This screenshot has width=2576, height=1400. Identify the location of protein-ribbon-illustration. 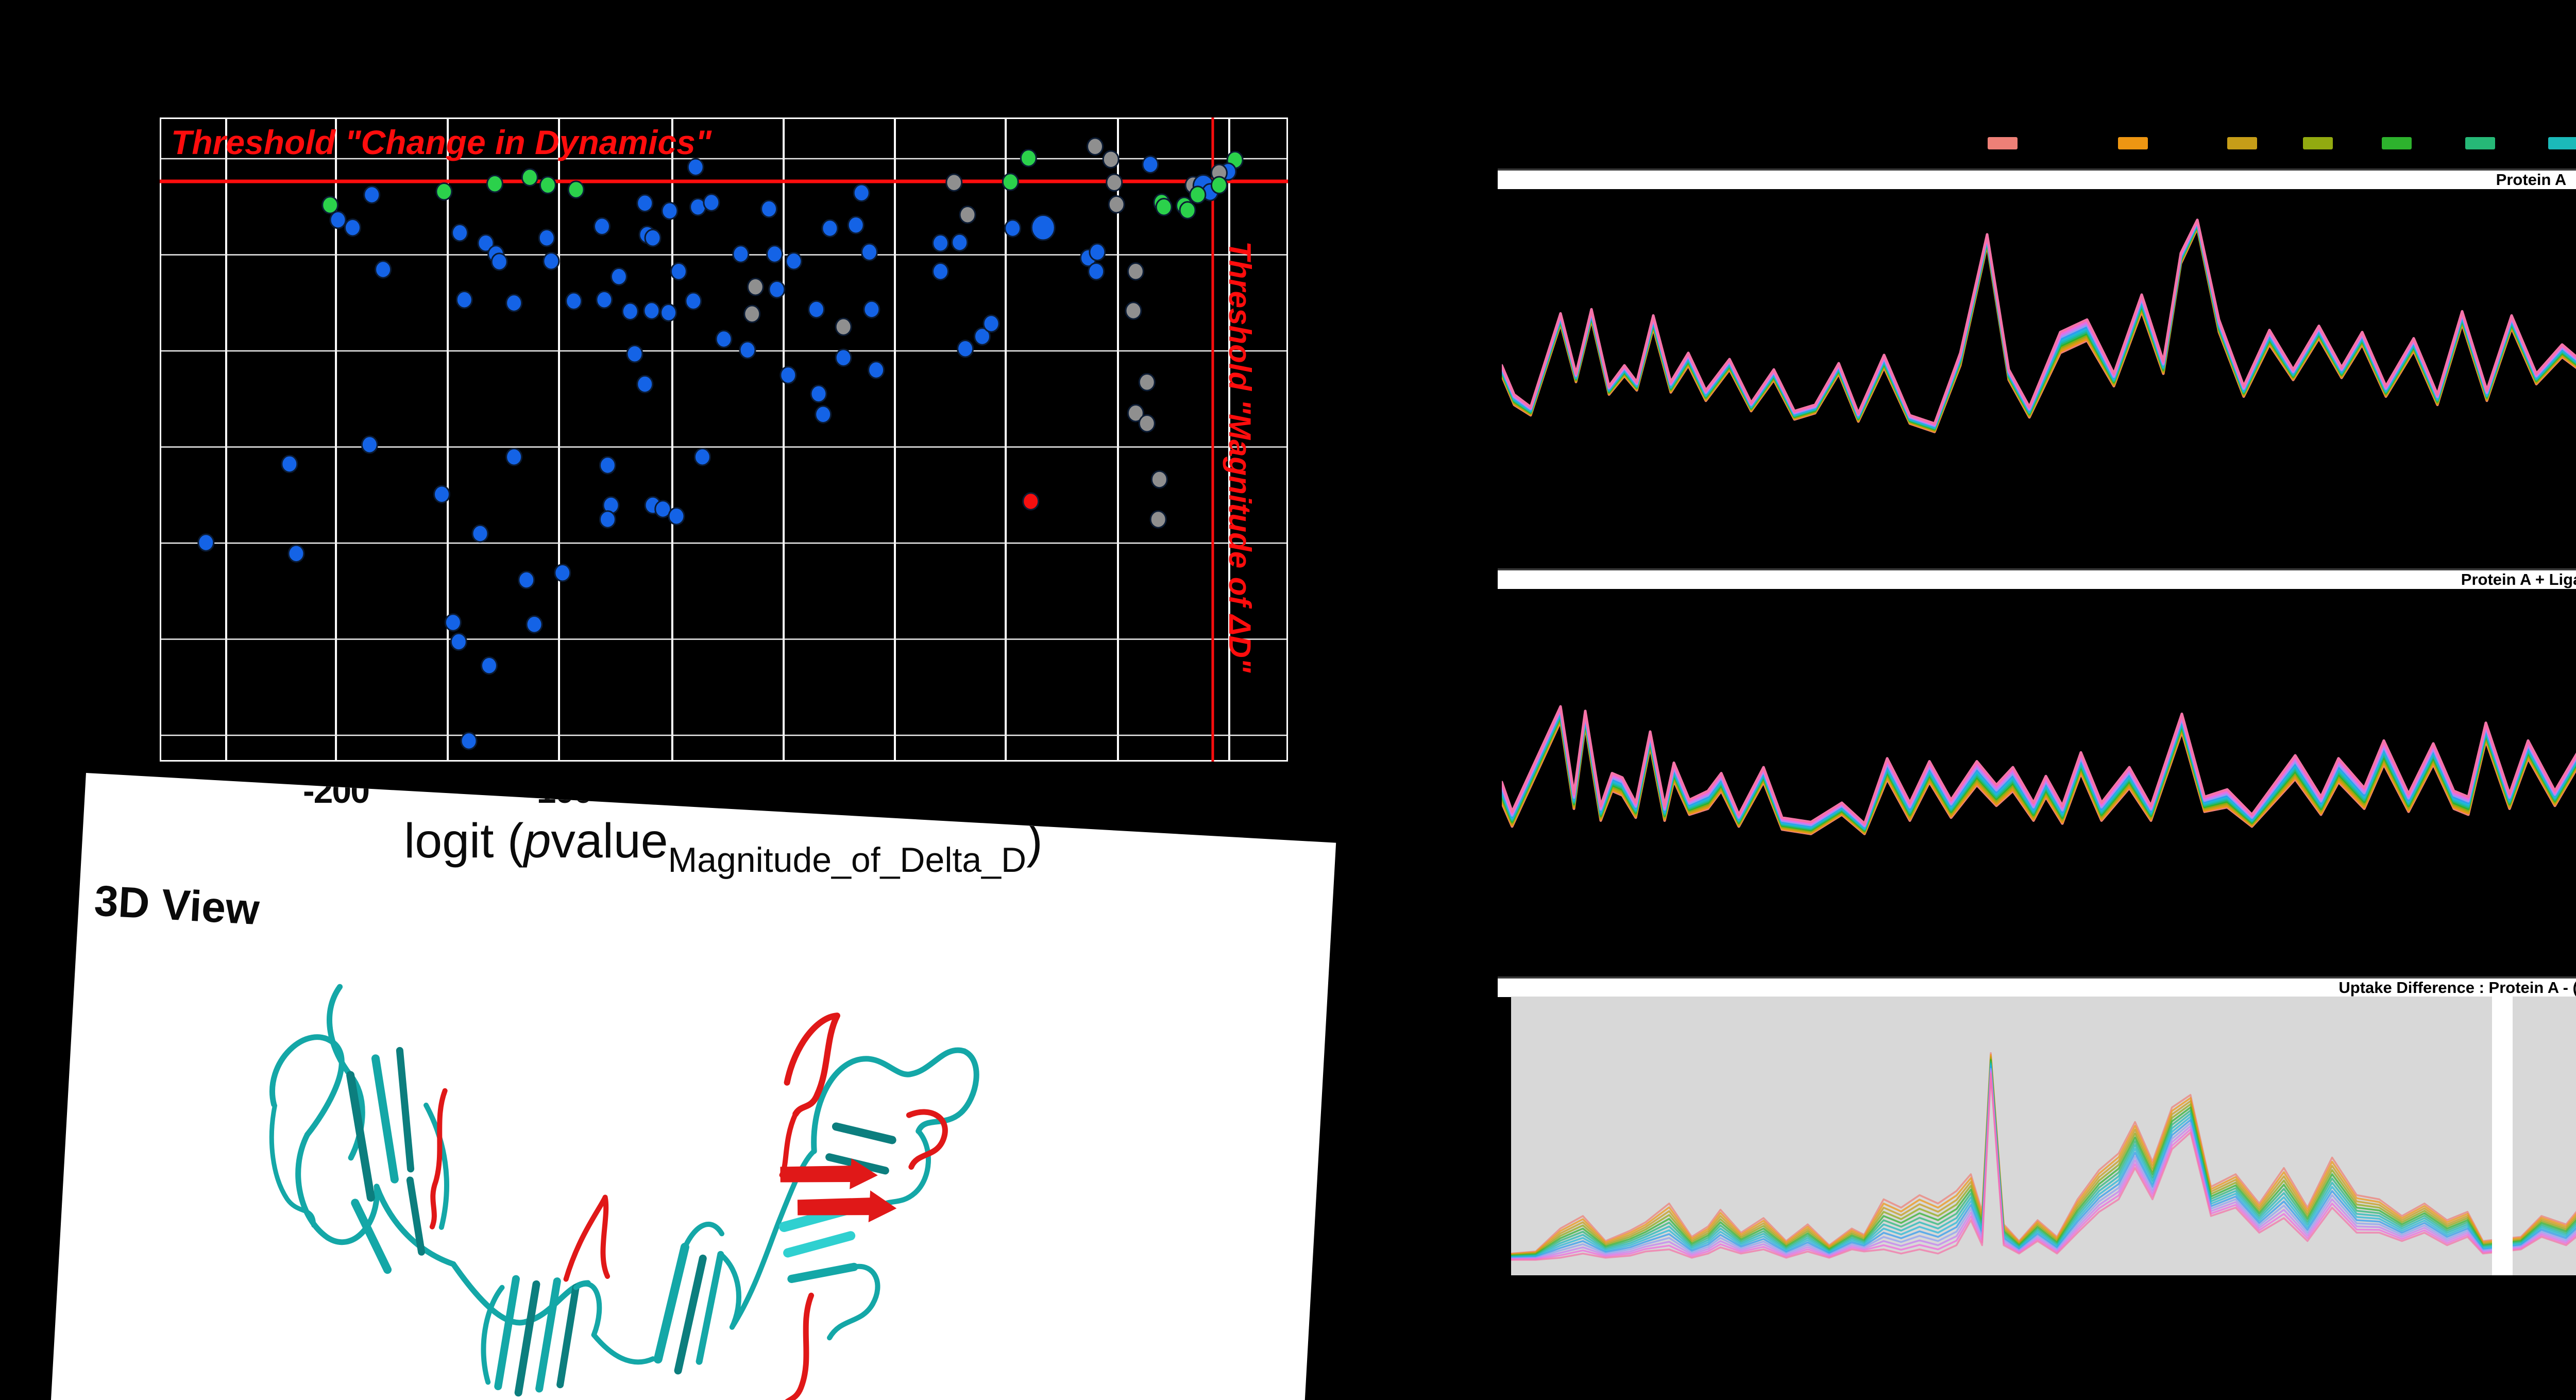
(728, 1187).